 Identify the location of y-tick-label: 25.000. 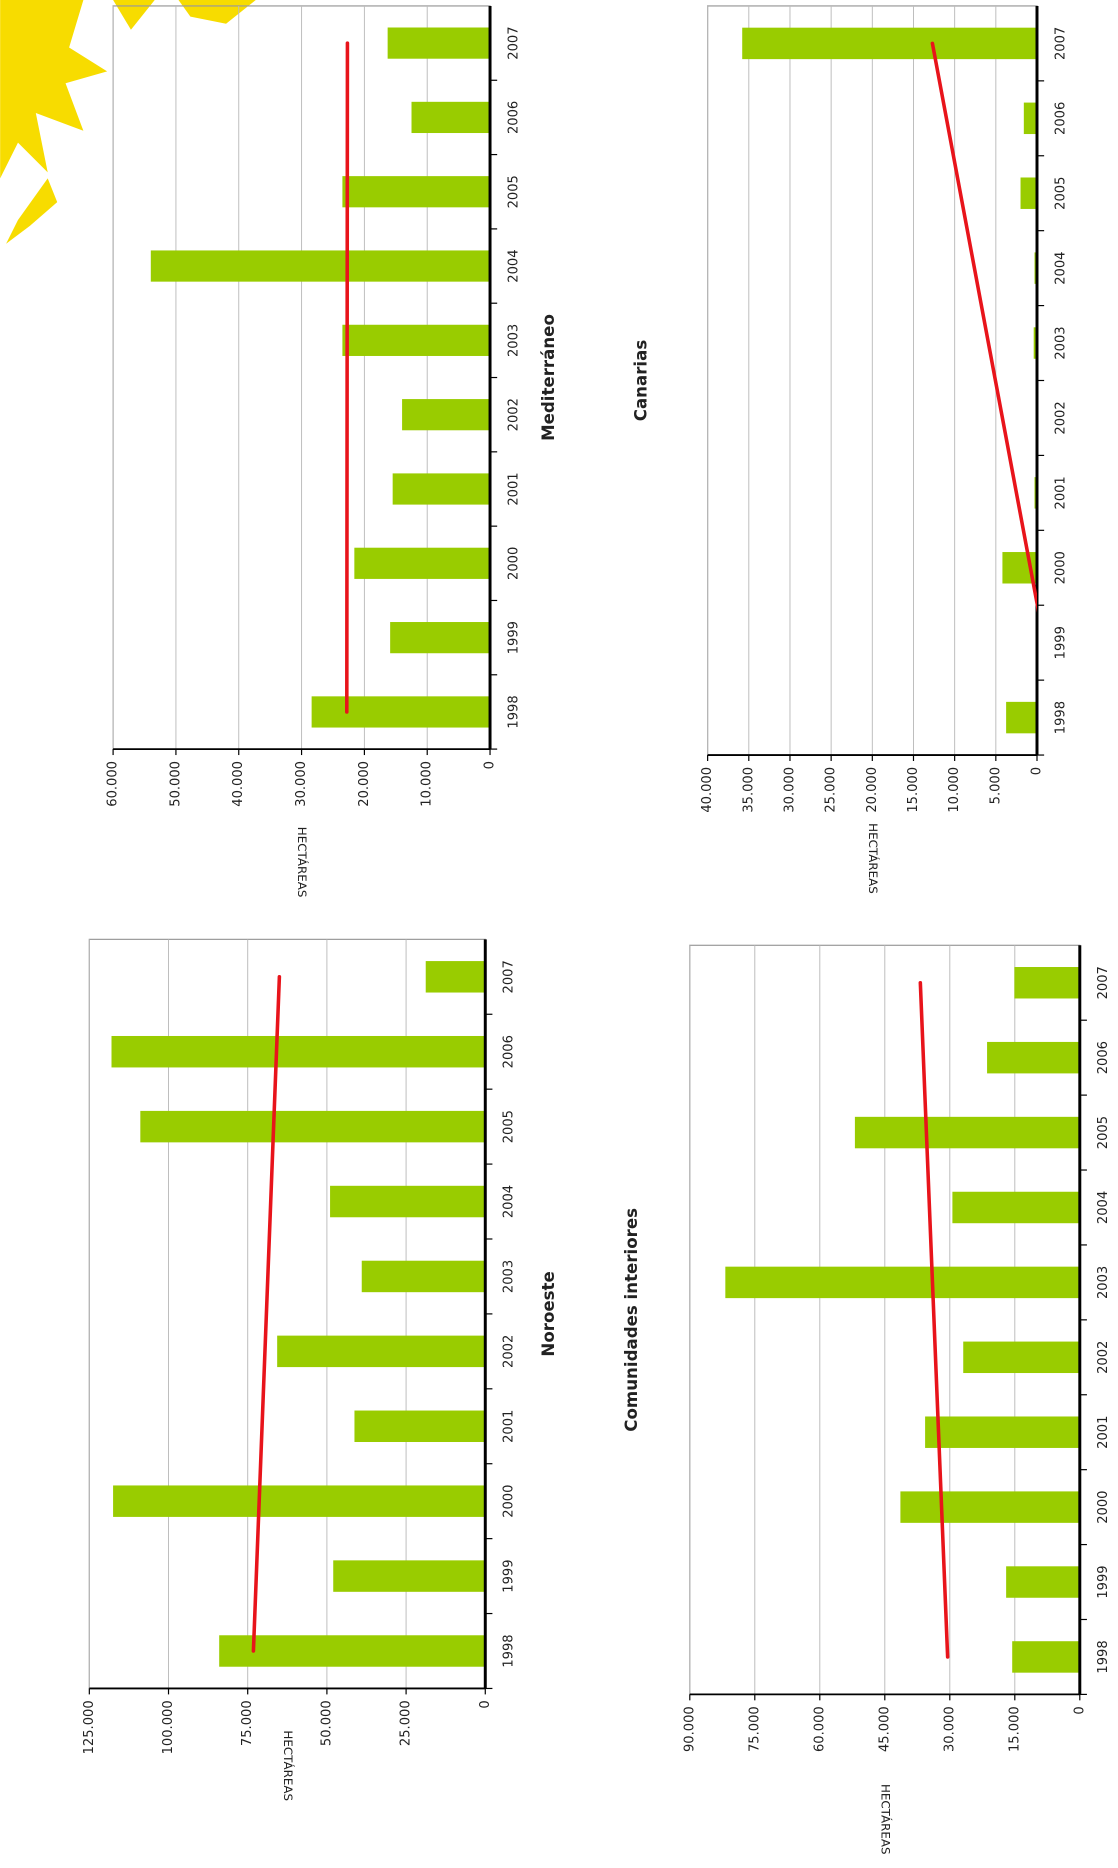
(406, 1723).